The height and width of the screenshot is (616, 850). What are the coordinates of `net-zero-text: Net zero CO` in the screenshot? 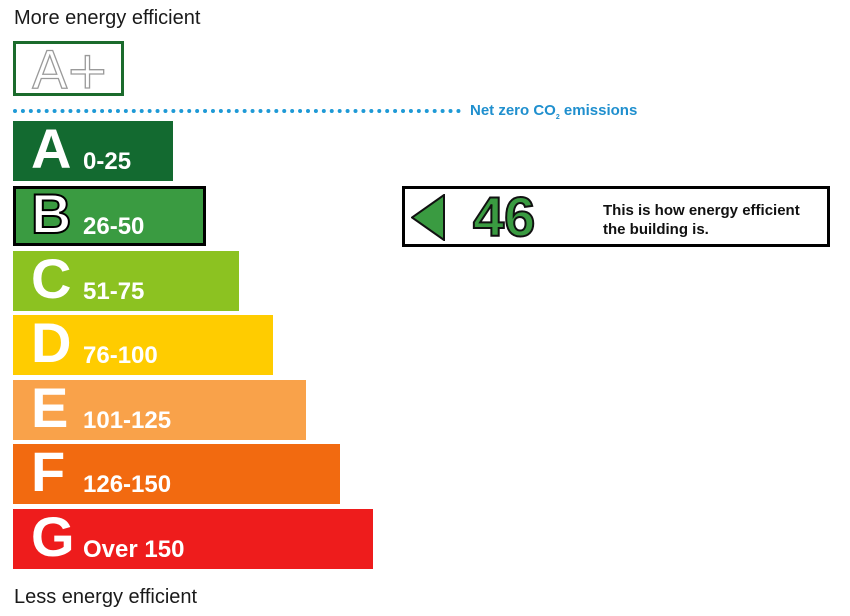 It's located at (513, 110).